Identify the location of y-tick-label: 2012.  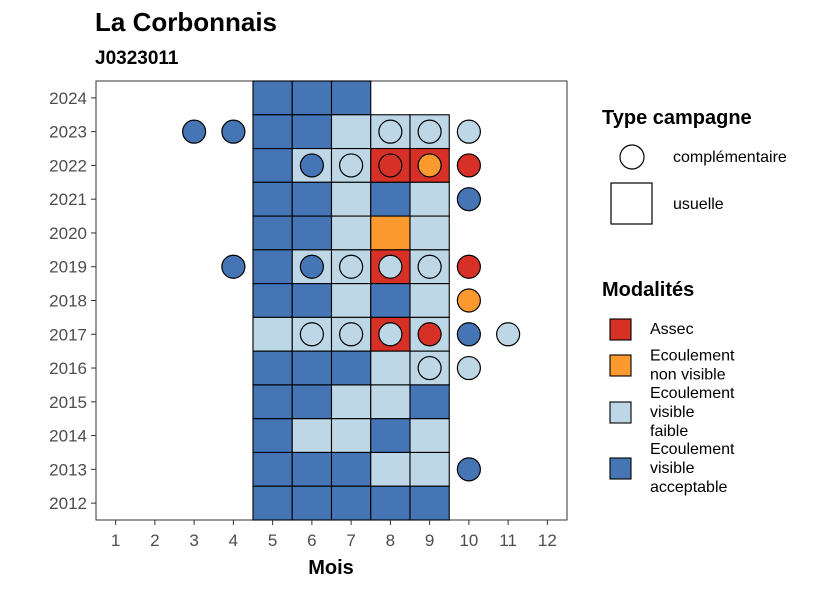
(68, 503).